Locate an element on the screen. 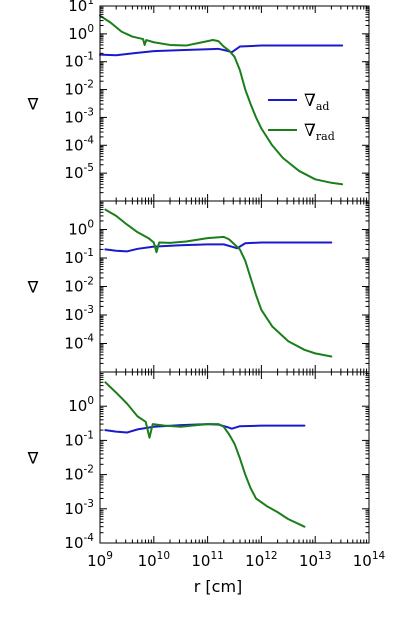  x-tick-label-exp: 14 is located at coordinates (379, 556).